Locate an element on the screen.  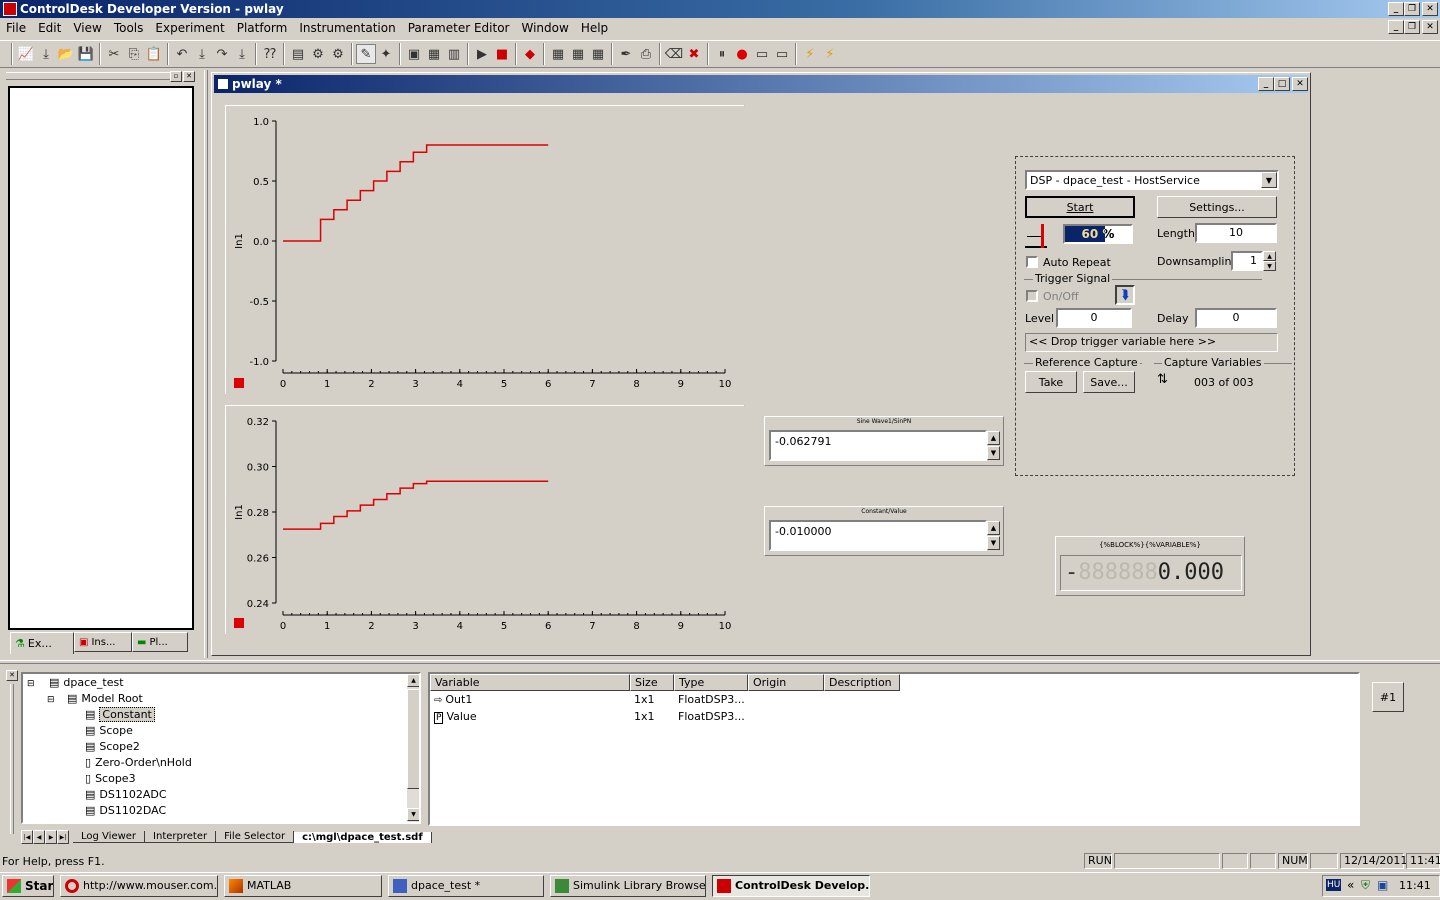
instrument-icon: ⚙ is located at coordinates (318, 54).